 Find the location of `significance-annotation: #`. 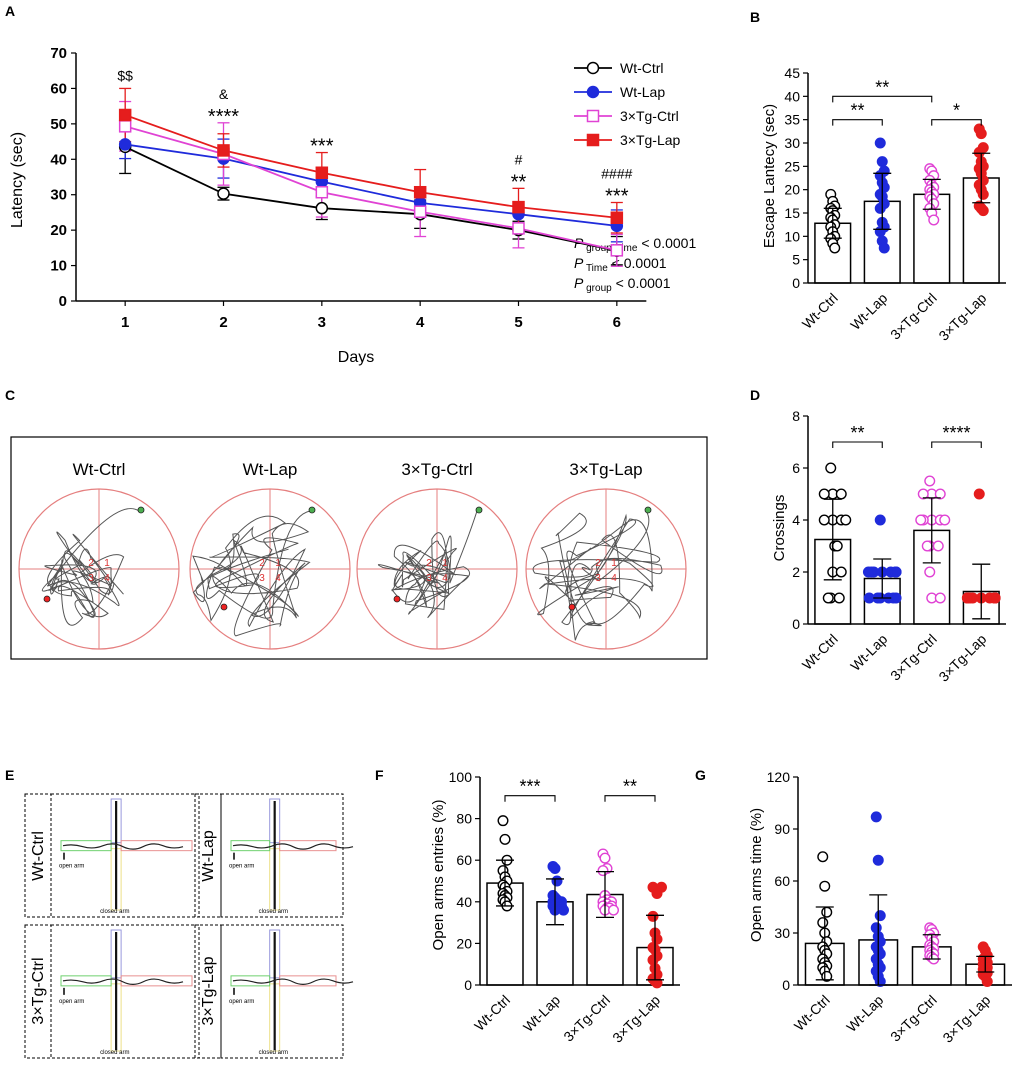

significance-annotation: # is located at coordinates (519, 159).